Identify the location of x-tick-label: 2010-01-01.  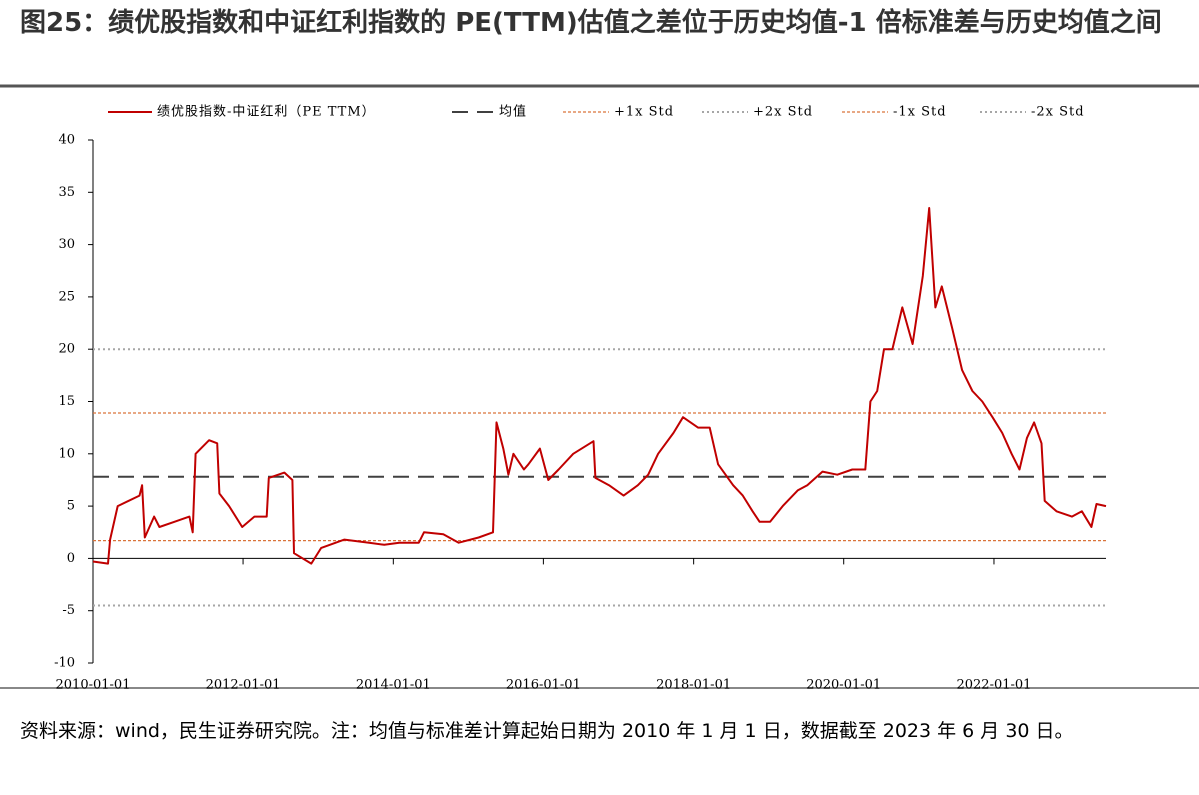
(93, 685).